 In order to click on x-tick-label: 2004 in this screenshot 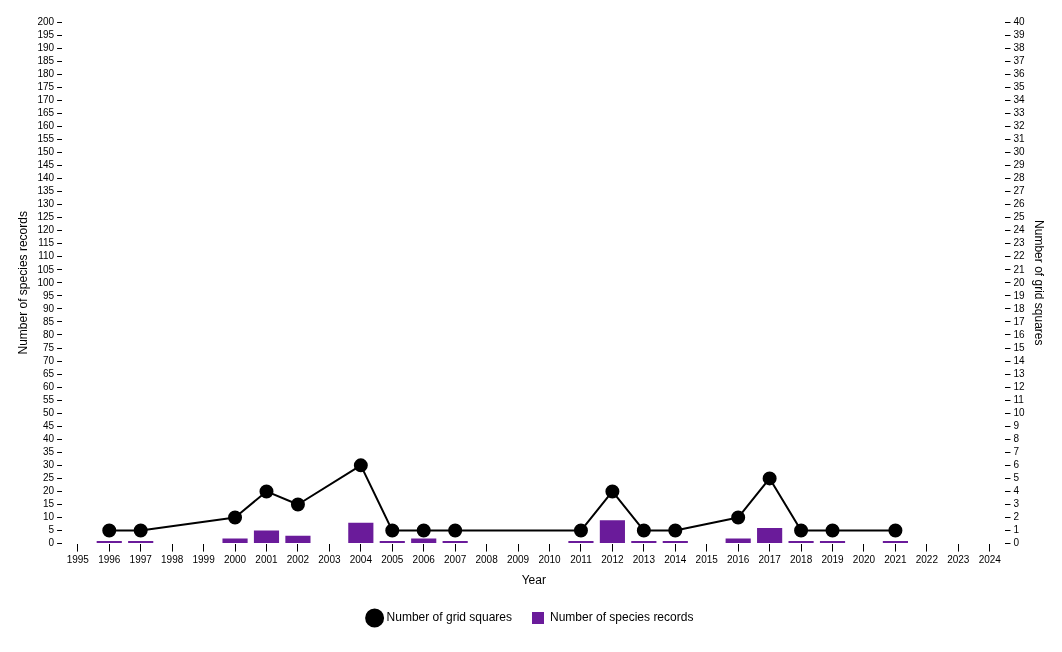, I will do `click(361, 560)`.